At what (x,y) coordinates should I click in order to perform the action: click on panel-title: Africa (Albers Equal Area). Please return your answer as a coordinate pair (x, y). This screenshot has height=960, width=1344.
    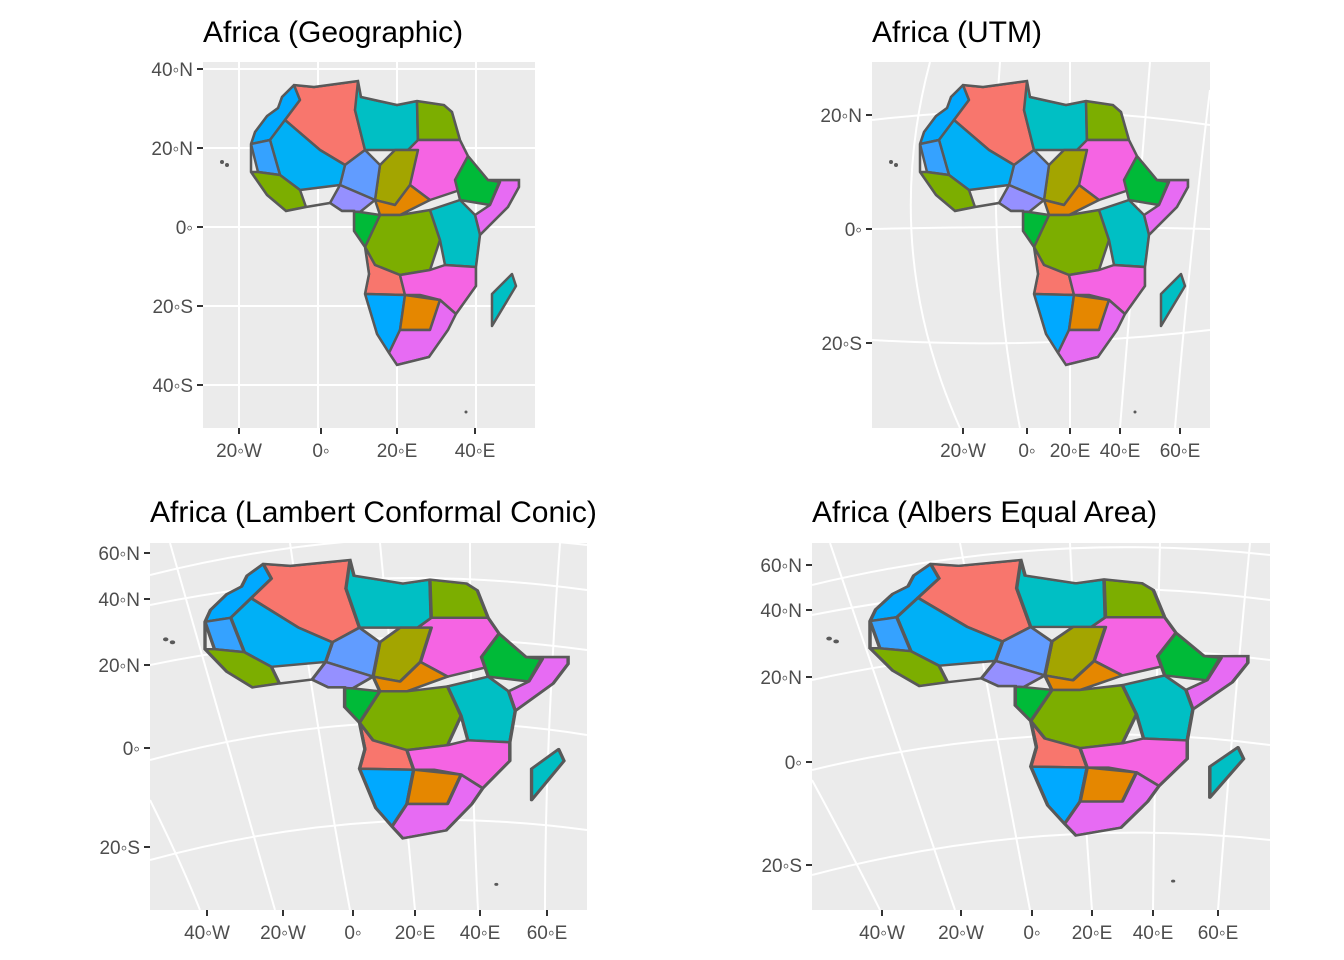
    Looking at the image, I should click on (984, 512).